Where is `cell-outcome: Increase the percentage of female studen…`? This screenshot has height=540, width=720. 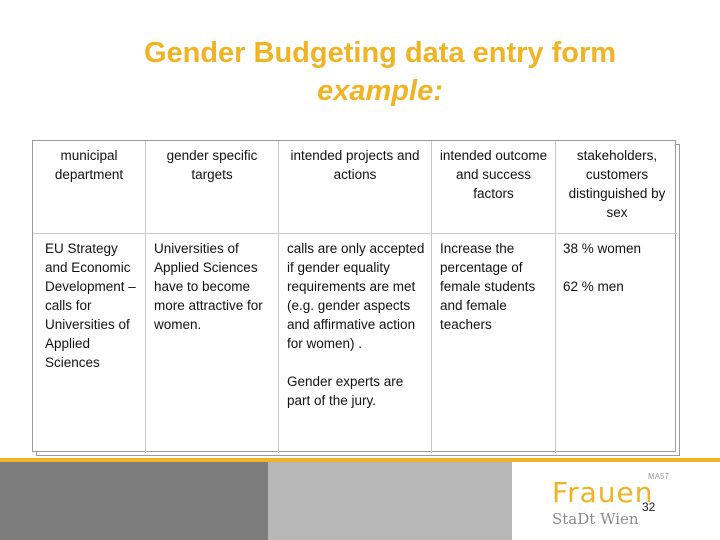 cell-outcome: Increase the percentage of female studen… is located at coordinates (488, 286).